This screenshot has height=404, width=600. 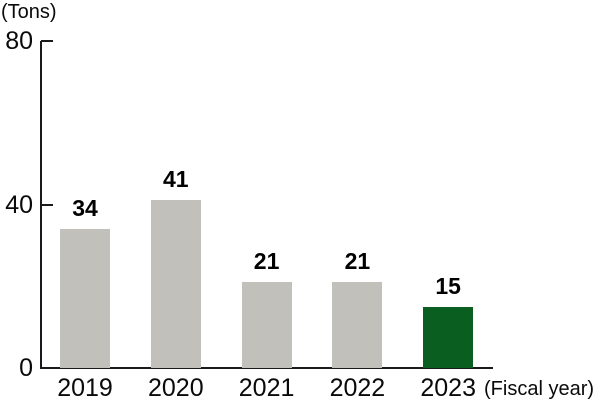 I want to click on bar-value-label-2019: 34, so click(x=85, y=208).